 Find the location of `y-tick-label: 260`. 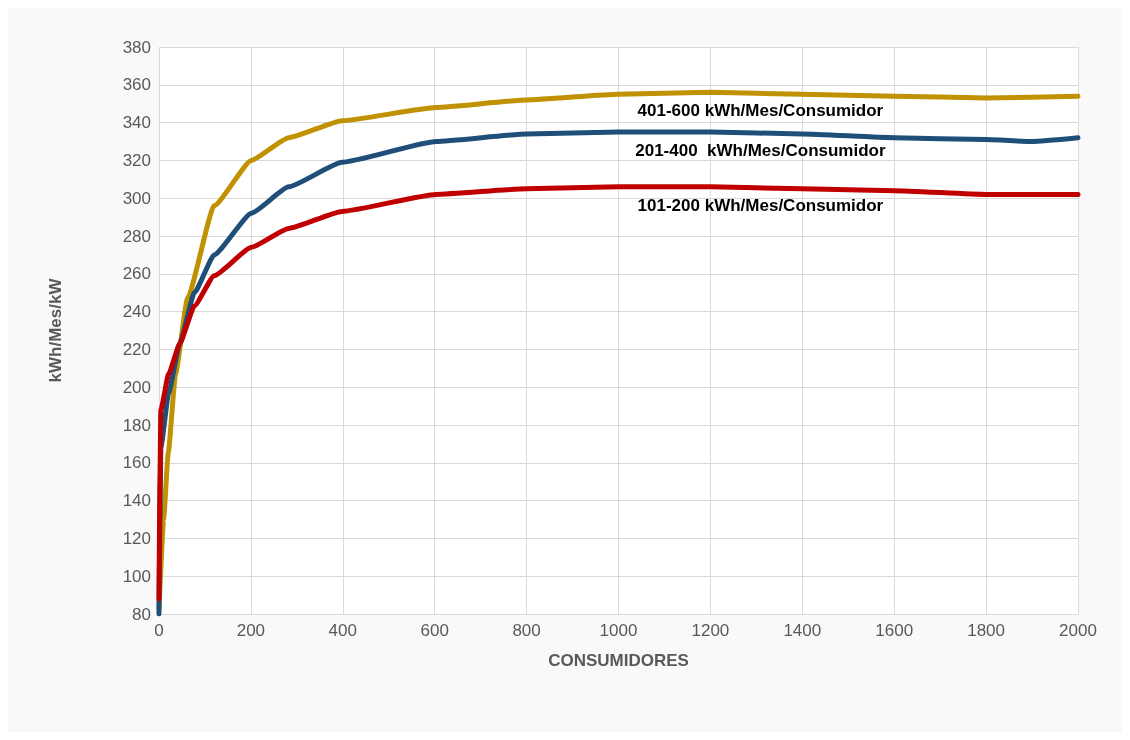

y-tick-label: 260 is located at coordinates (136, 274).